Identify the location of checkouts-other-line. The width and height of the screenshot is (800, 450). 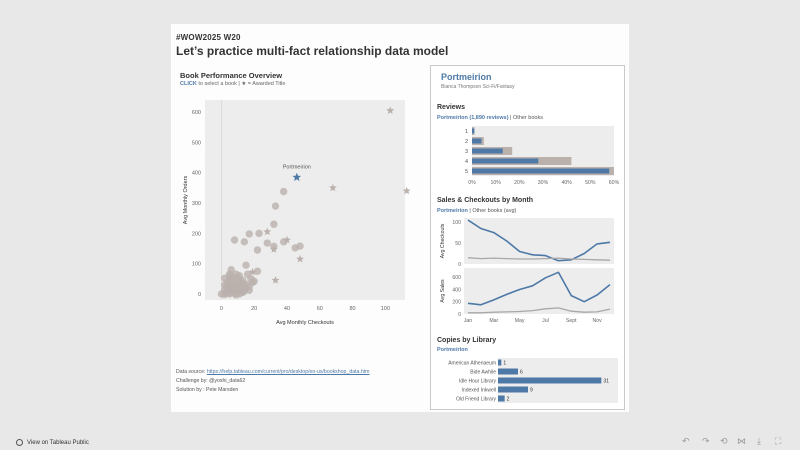
(539, 259).